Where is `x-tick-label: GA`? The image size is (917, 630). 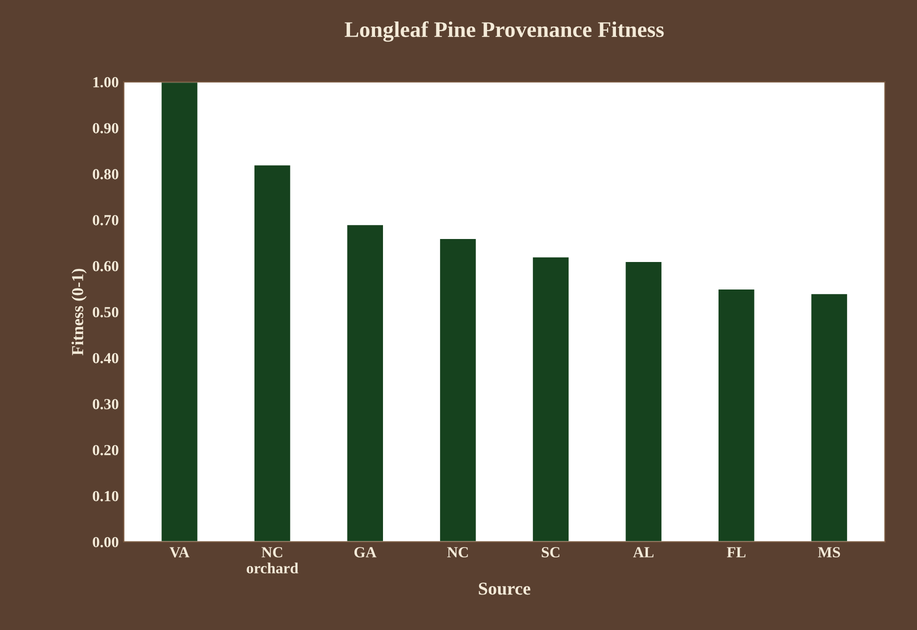
x-tick-label: GA is located at coordinates (365, 552).